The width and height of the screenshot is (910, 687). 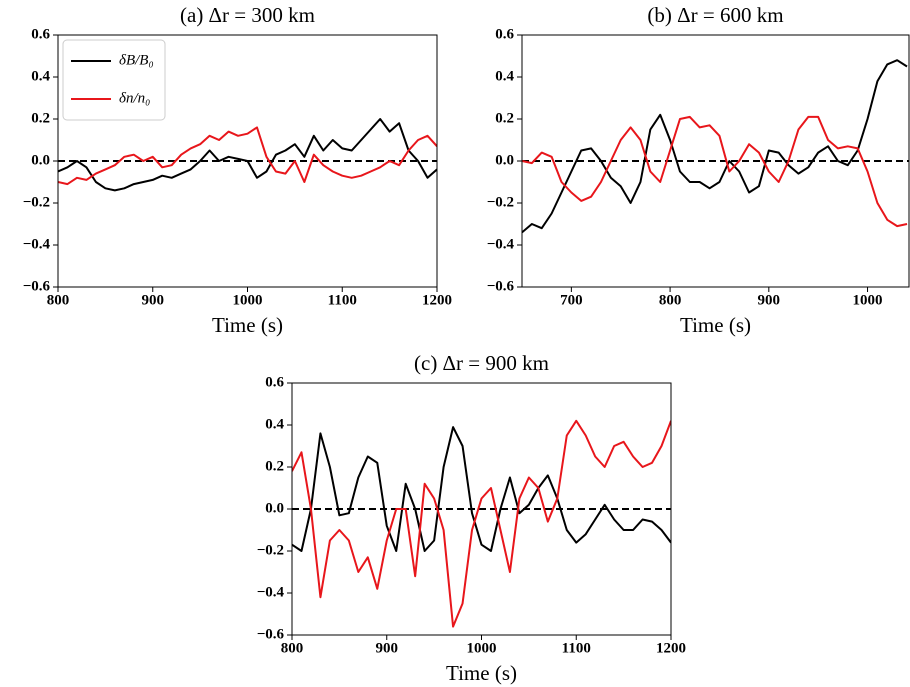 What do you see at coordinates (715, 15) in the screenshot?
I see `chart-title: (b) Δr = 600 km` at bounding box center [715, 15].